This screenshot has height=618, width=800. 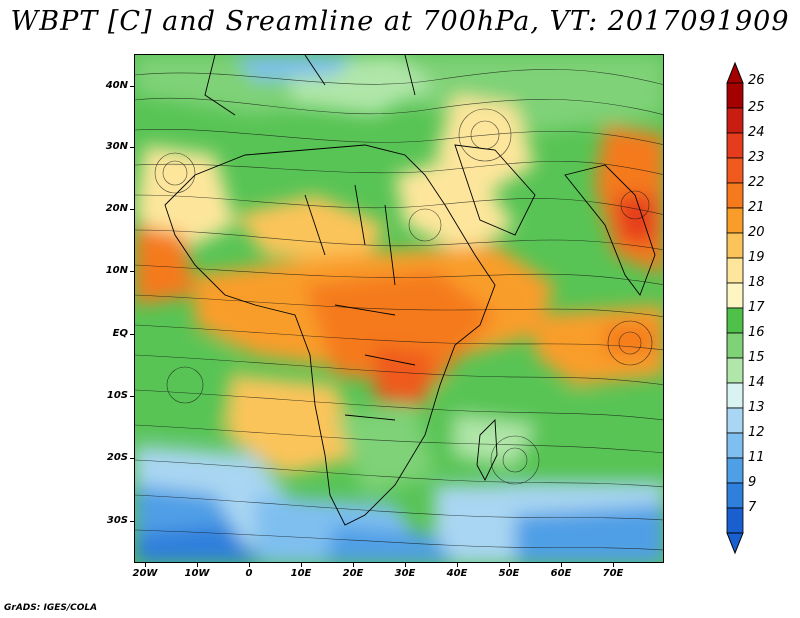 What do you see at coordinates (756, 282) in the screenshot?
I see `colorbar-label: 18` at bounding box center [756, 282].